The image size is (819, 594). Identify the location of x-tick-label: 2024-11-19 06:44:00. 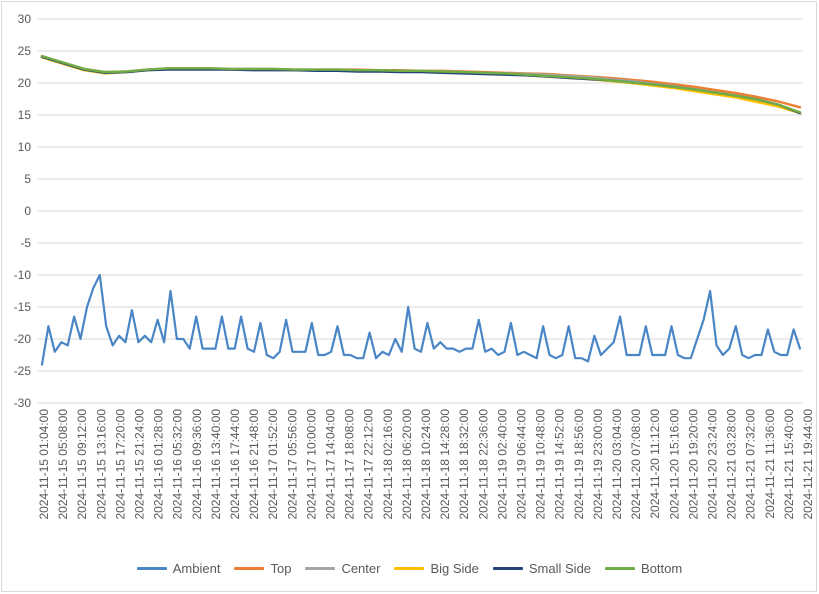
(522, 464).